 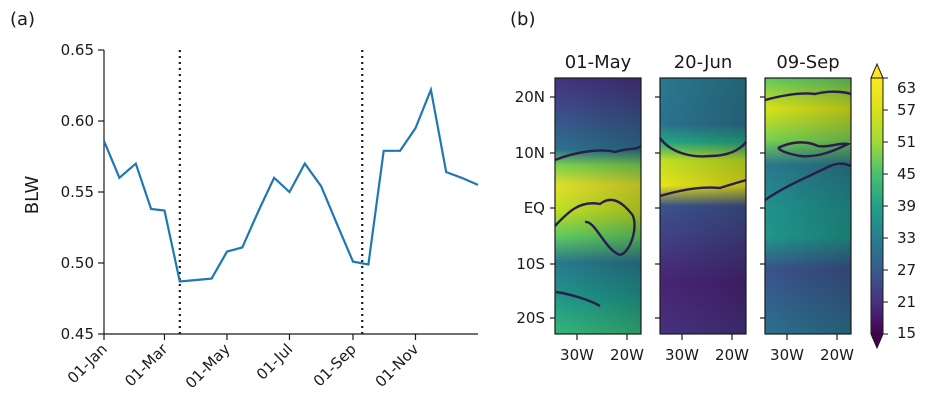 What do you see at coordinates (877, 206) in the screenshot?
I see `colorbar` at bounding box center [877, 206].